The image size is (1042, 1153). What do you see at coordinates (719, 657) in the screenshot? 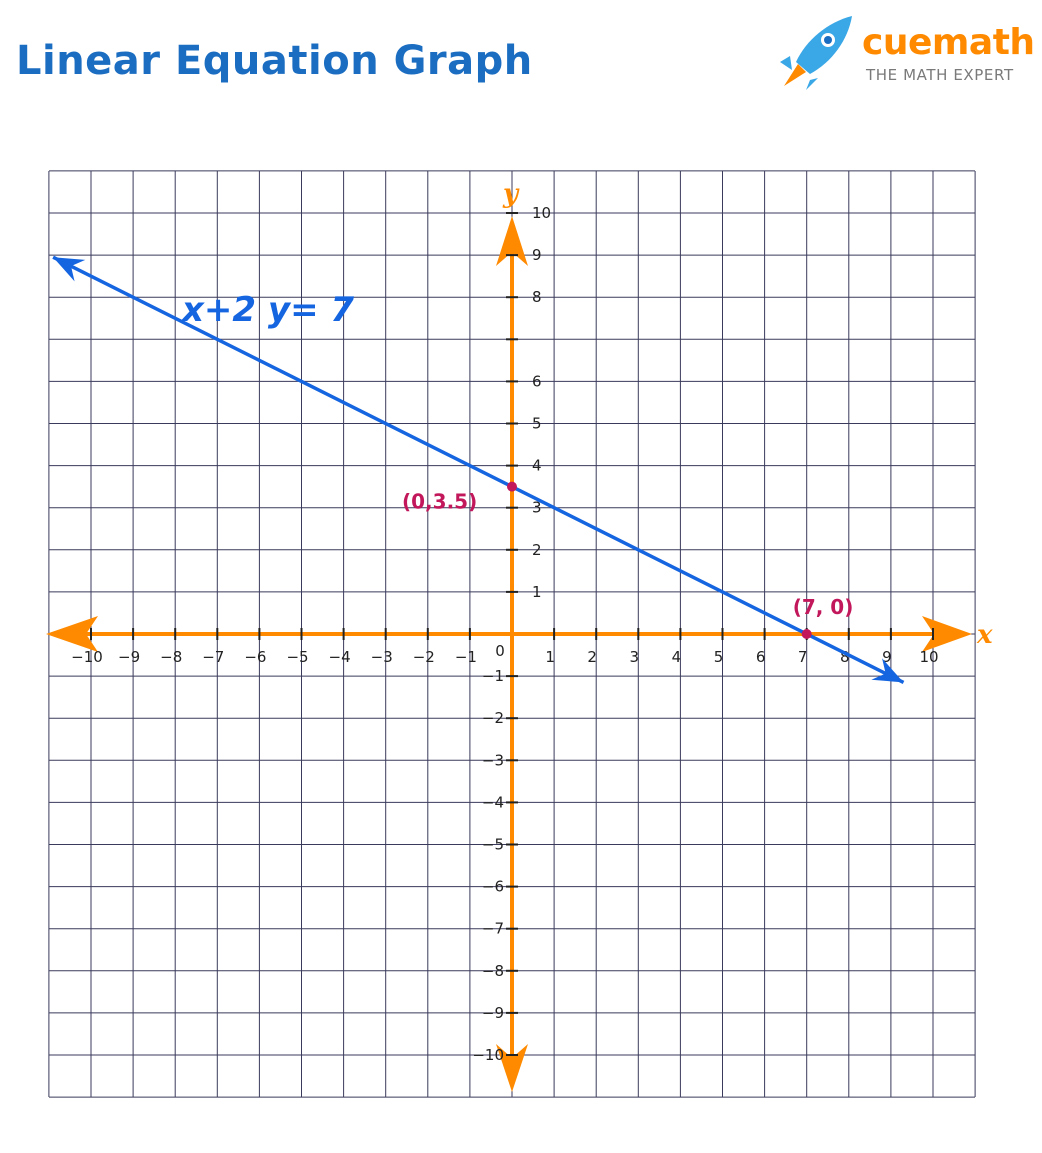
I see `x-tick-label: 5` at bounding box center [719, 657].